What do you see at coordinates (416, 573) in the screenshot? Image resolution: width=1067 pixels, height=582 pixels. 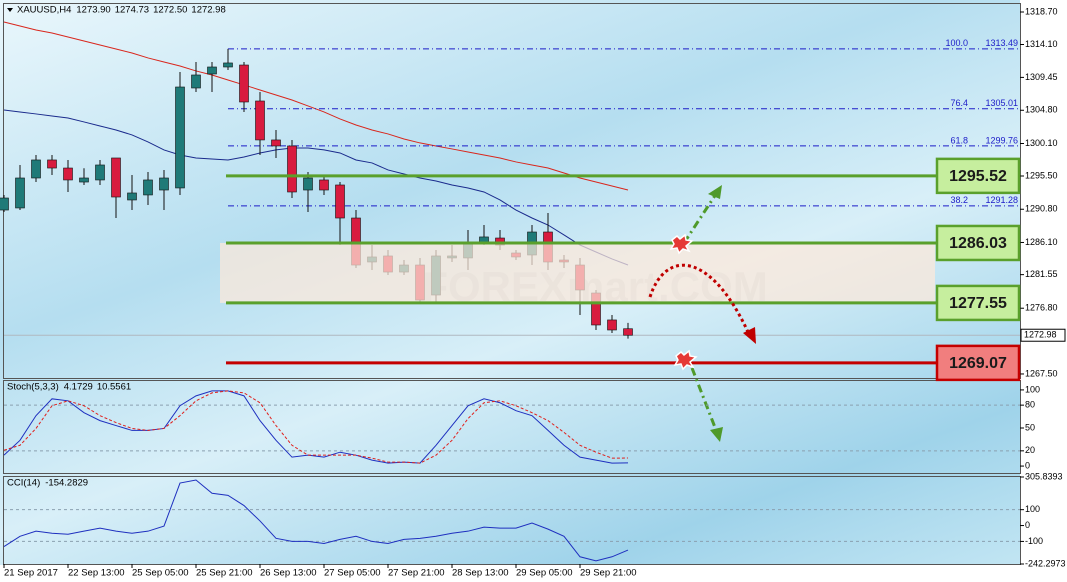 I see `x-tick-label: 27 Sep 21:00` at bounding box center [416, 573].